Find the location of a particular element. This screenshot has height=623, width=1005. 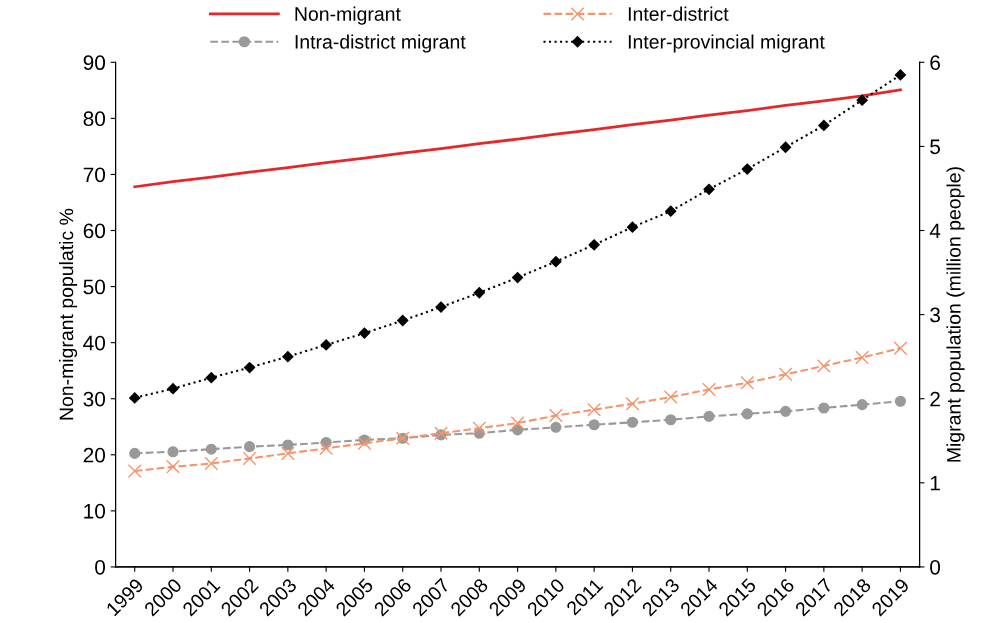

y2-tick-label: 2 is located at coordinates (935, 399).